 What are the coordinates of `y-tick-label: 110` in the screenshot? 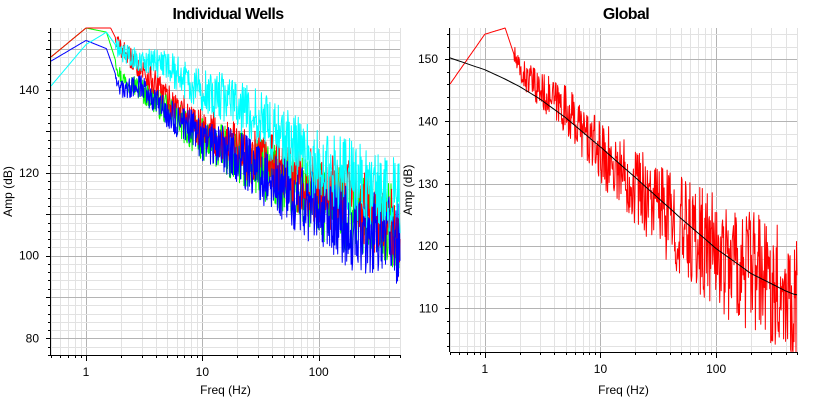 It's located at (428, 308).